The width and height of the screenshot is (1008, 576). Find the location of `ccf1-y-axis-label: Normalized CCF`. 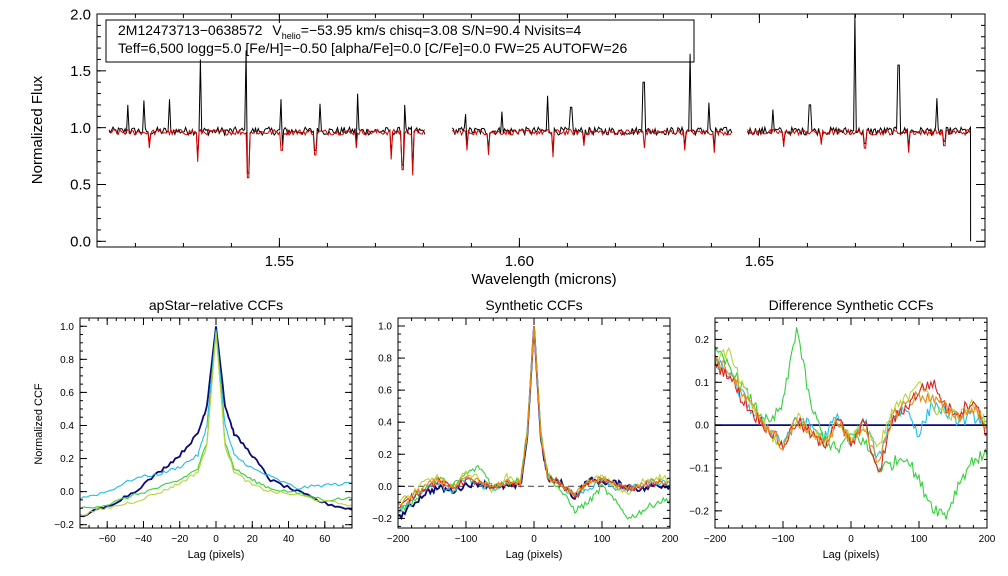

ccf1-y-axis-label: Normalized CCF is located at coordinates (39, 424).